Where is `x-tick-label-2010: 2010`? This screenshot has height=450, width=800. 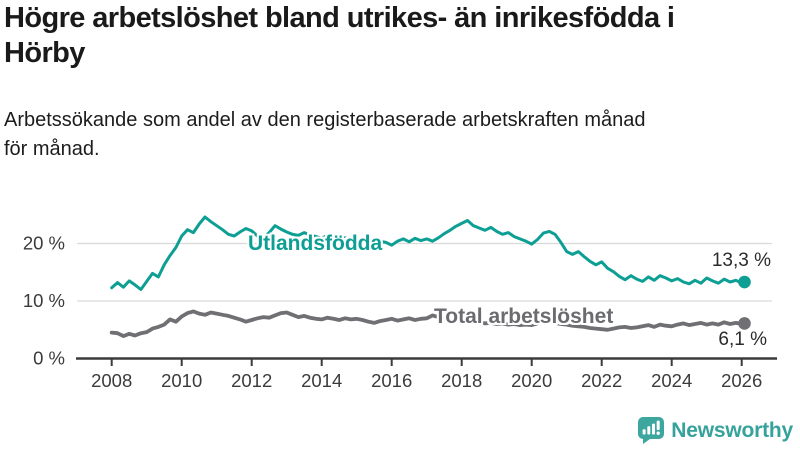 x-tick-label-2010: 2010 is located at coordinates (181, 380).